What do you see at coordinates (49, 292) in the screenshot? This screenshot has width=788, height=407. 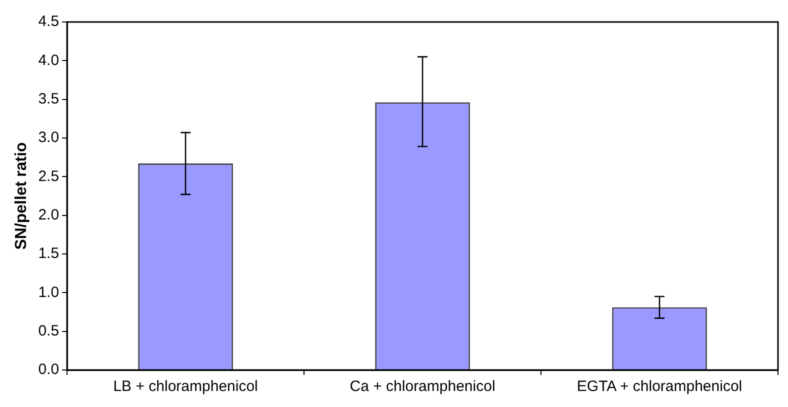 I see `y-tick-label: 1.0` at bounding box center [49, 292].